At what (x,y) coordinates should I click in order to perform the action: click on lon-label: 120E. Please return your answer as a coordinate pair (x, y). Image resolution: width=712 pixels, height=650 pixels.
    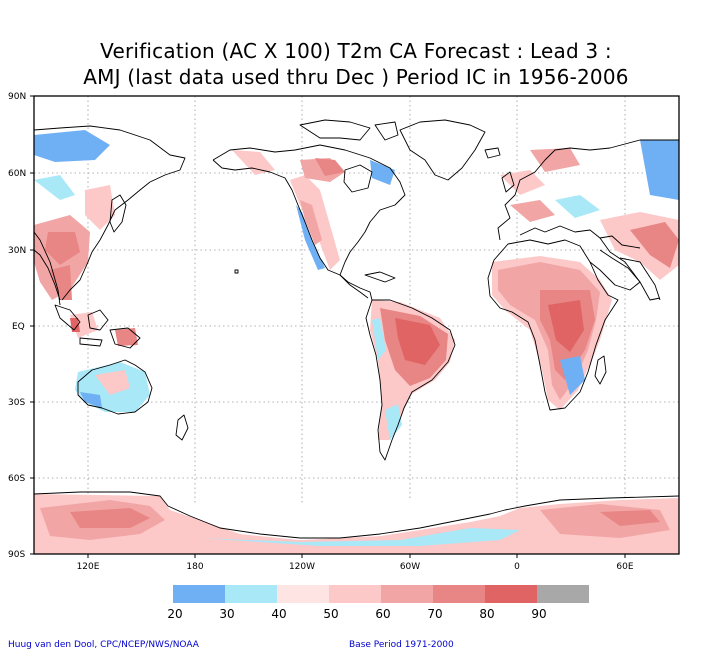
    Looking at the image, I should click on (88, 567).